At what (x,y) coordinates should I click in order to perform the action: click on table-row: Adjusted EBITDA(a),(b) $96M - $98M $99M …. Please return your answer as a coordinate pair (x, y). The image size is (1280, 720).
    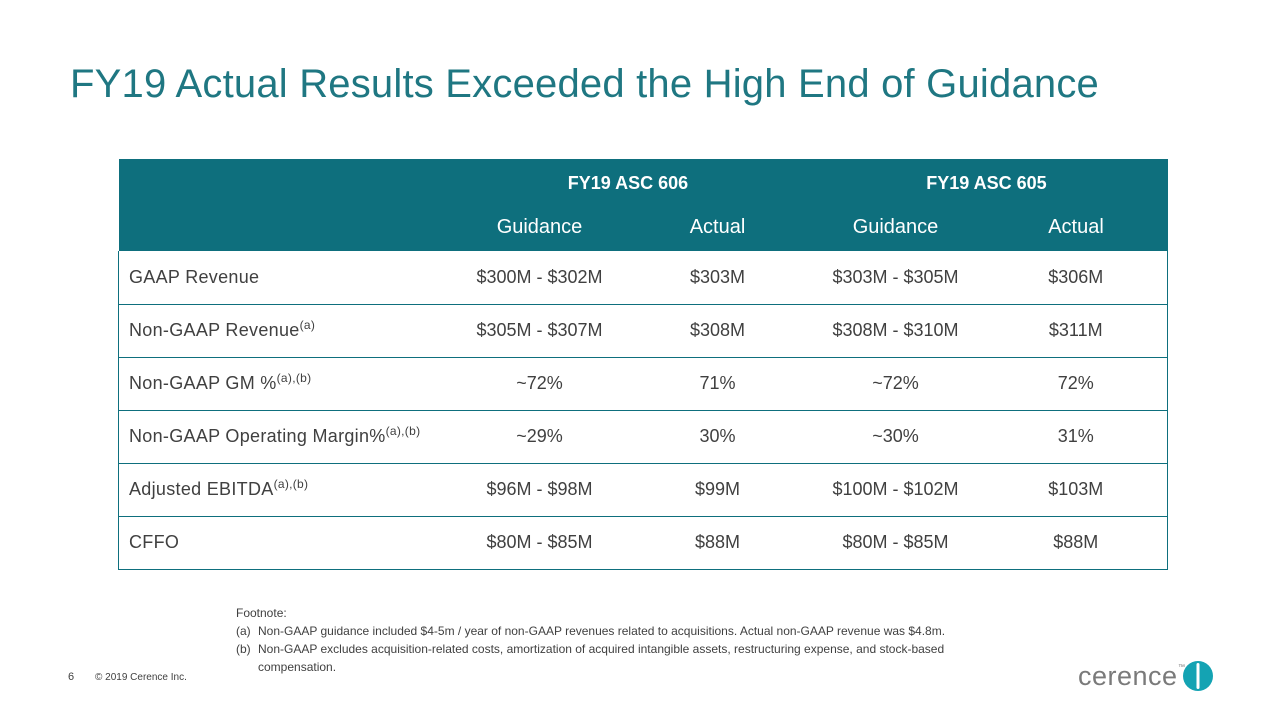
    Looking at the image, I should click on (643, 490).